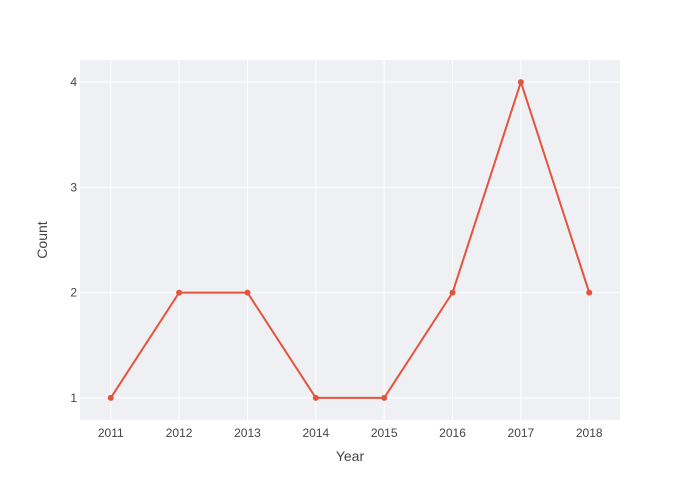 The image size is (700, 500). Describe the element at coordinates (73, 398) in the screenshot. I see `y-tick-label: 1` at that location.